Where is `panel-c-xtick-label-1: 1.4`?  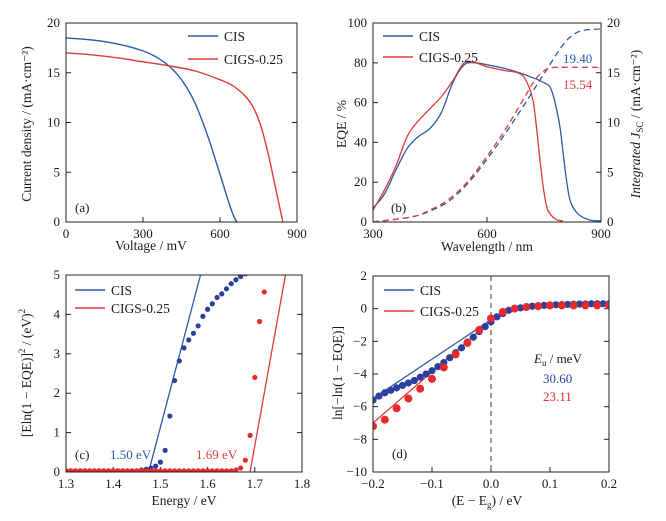 panel-c-xtick-label-1: 1.4 is located at coordinates (113, 483).